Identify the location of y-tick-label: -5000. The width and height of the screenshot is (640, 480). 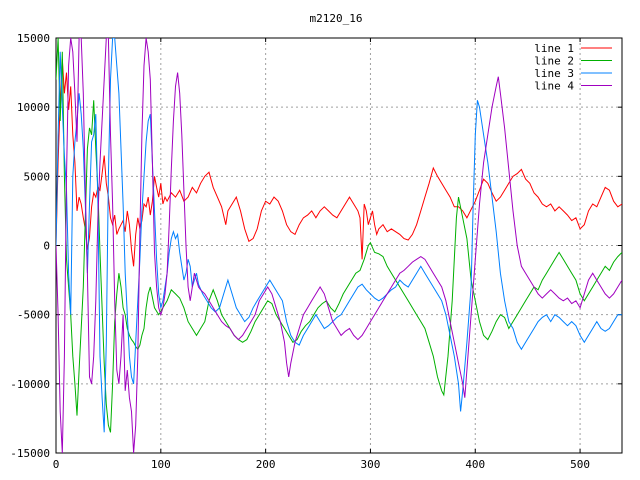
(33, 315).